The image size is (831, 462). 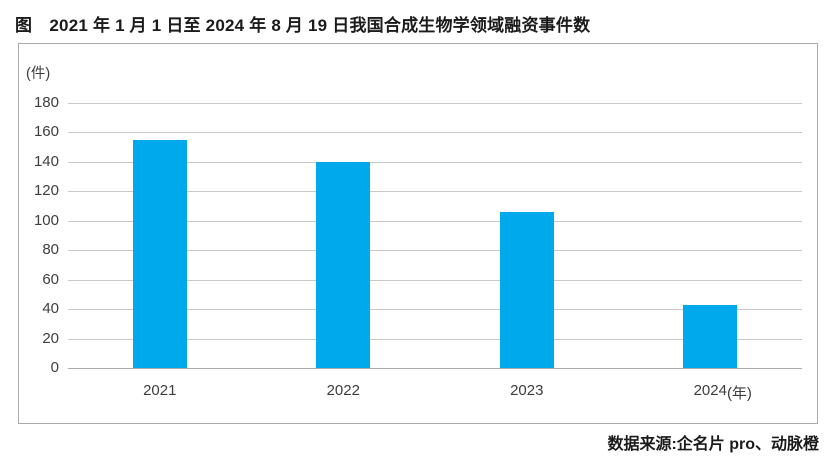 I want to click on y-tick-label: 80, so click(x=50, y=250).